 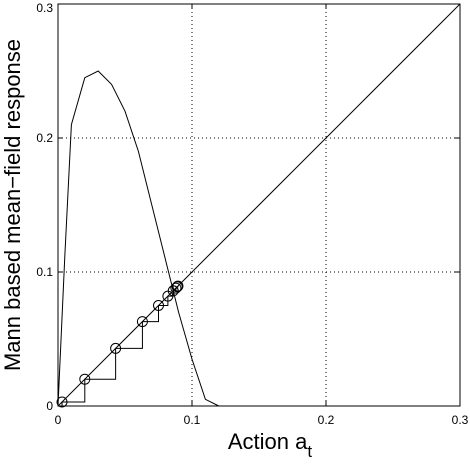 I want to click on x-tick-label: 0.2, so click(x=326, y=420).